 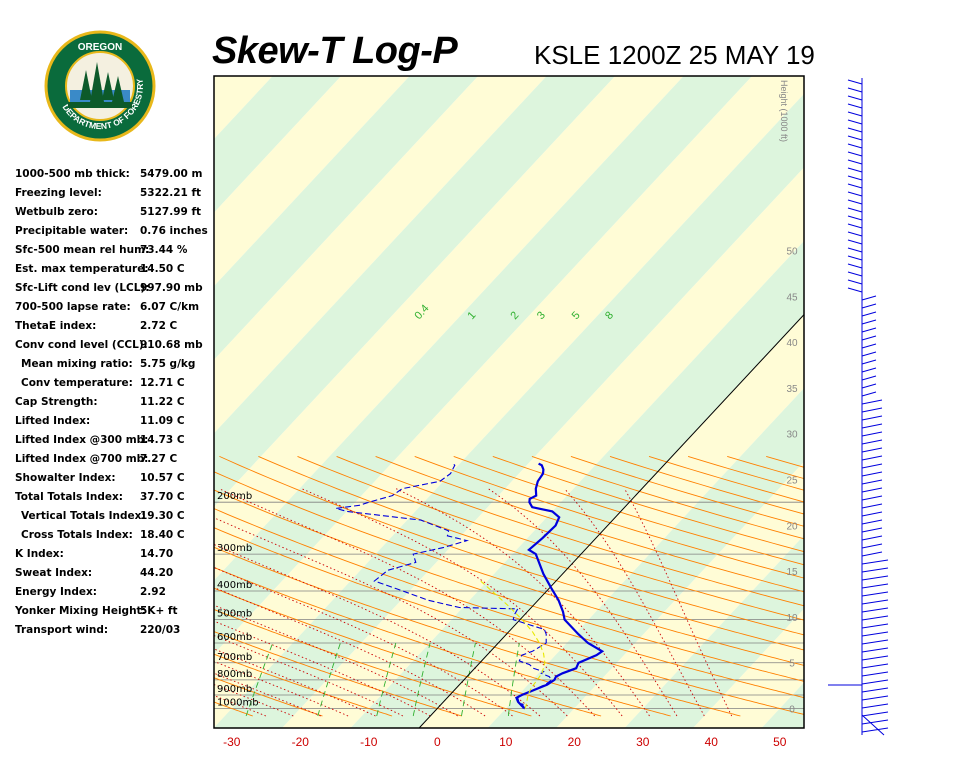 What do you see at coordinates (72, 231) in the screenshot?
I see `stat-label: Precipitable water:` at bounding box center [72, 231].